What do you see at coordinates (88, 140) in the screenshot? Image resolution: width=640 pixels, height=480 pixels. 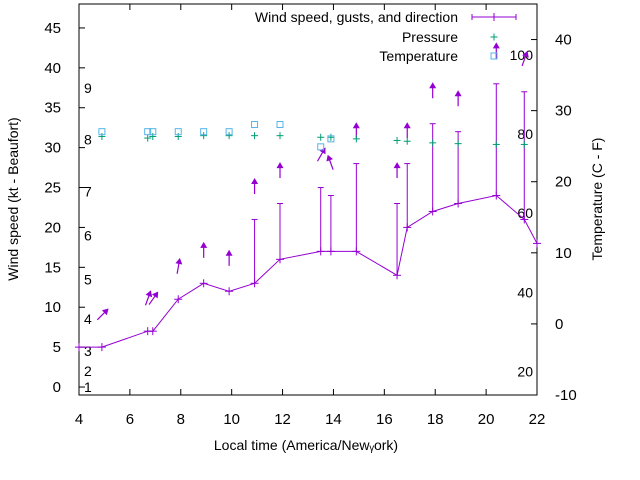 I see `beaufort-label: 8` at bounding box center [88, 140].